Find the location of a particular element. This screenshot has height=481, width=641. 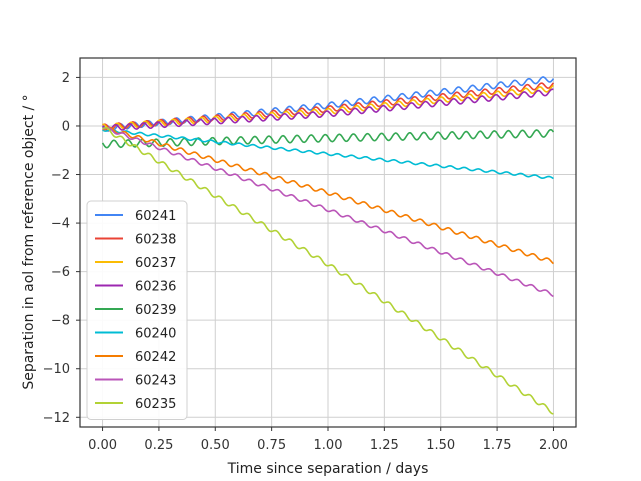

legend-label: 60243 is located at coordinates (155, 381).